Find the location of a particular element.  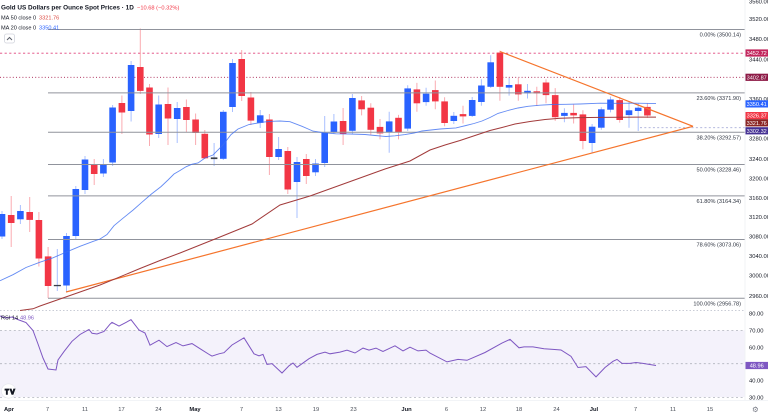

svg-text: 12 is located at coordinates (483, 410).